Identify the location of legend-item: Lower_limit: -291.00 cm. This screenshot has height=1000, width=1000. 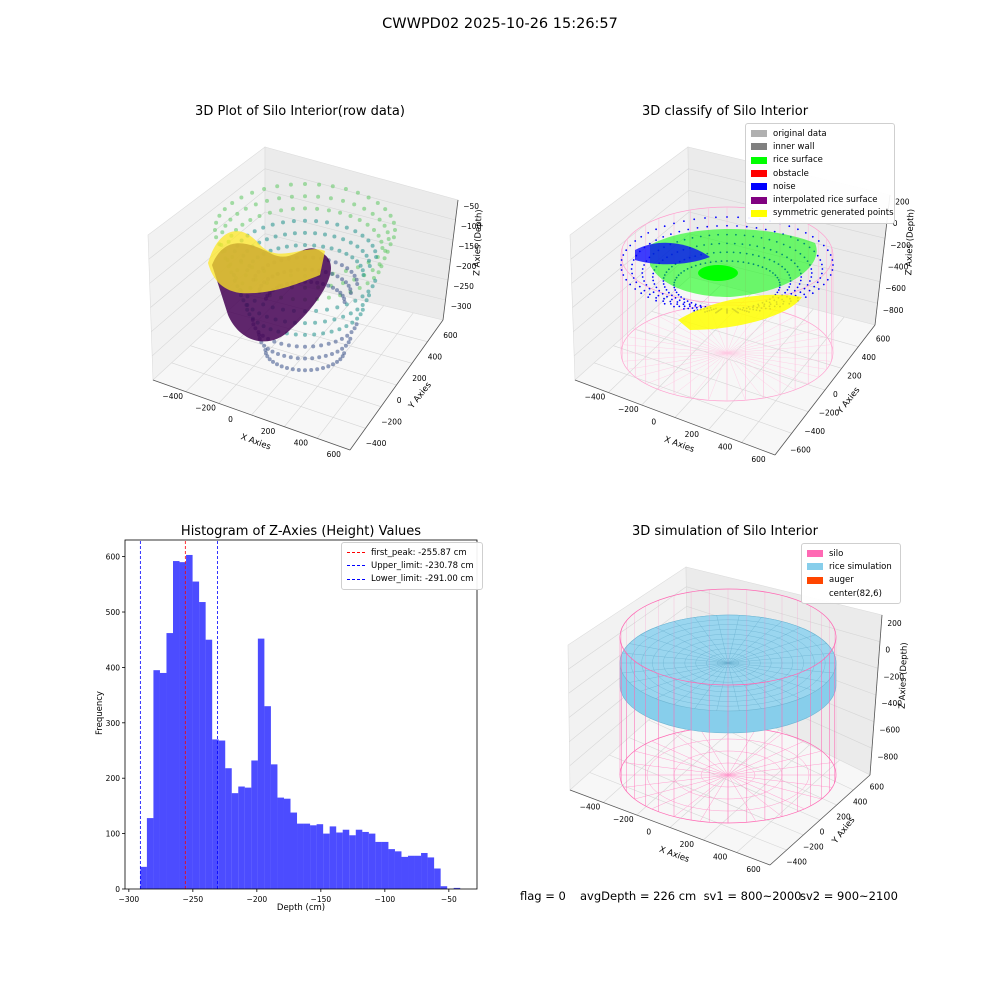
(412, 579).